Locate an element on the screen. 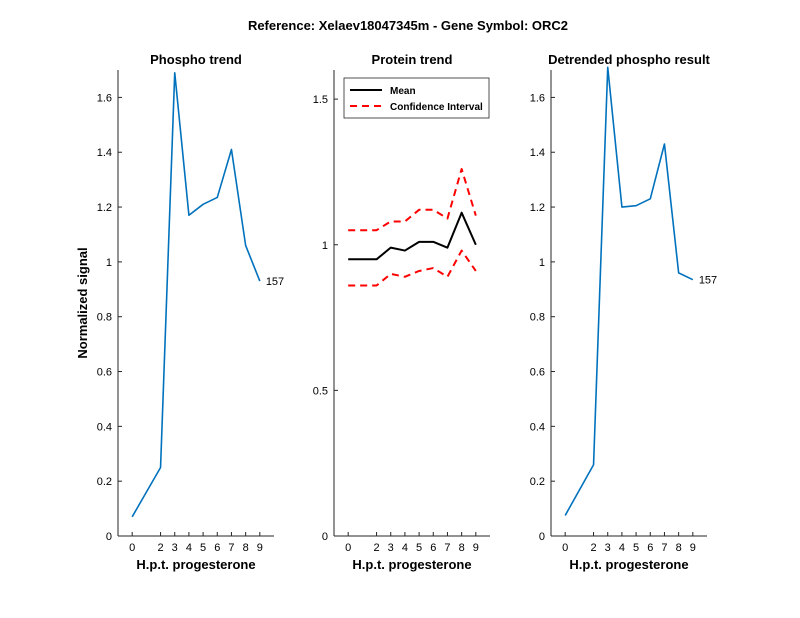  legend-label: Confidence Interval is located at coordinates (436, 107).